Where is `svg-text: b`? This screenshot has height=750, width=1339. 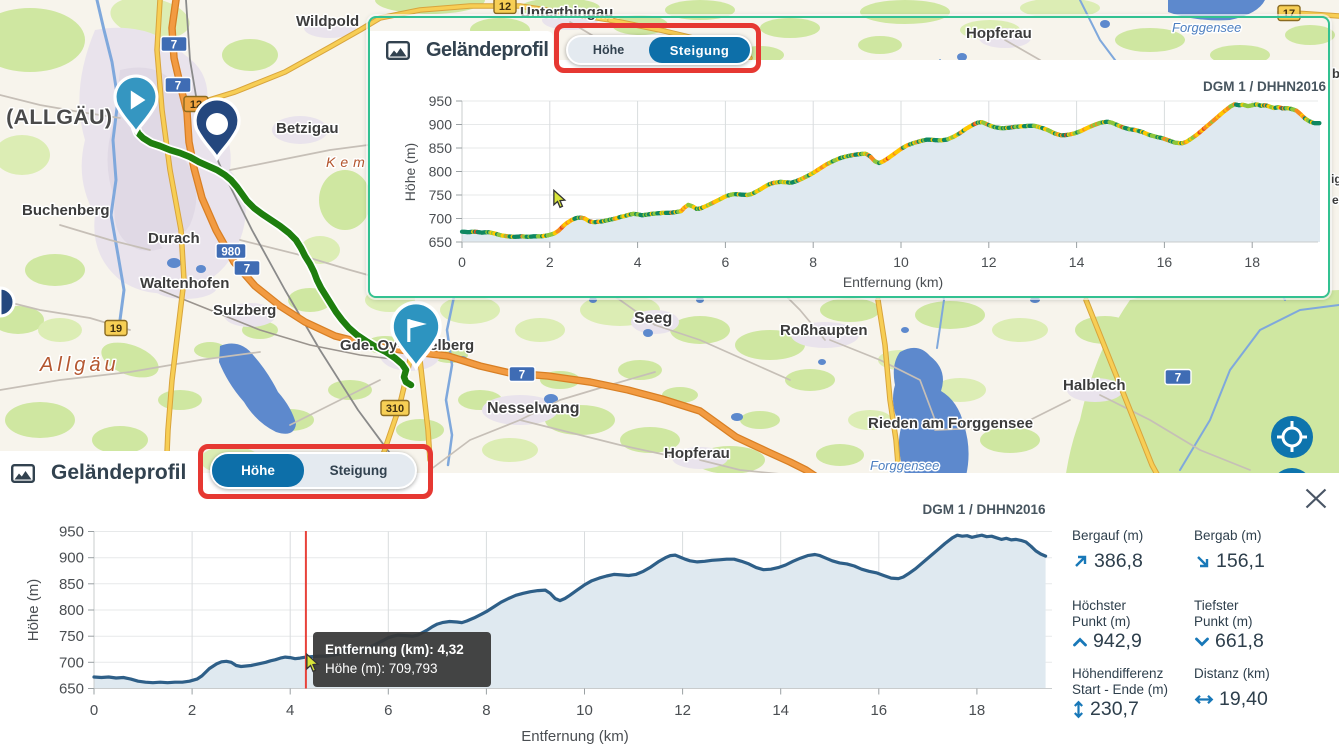
svg-text: b is located at coordinates (1335, 73).